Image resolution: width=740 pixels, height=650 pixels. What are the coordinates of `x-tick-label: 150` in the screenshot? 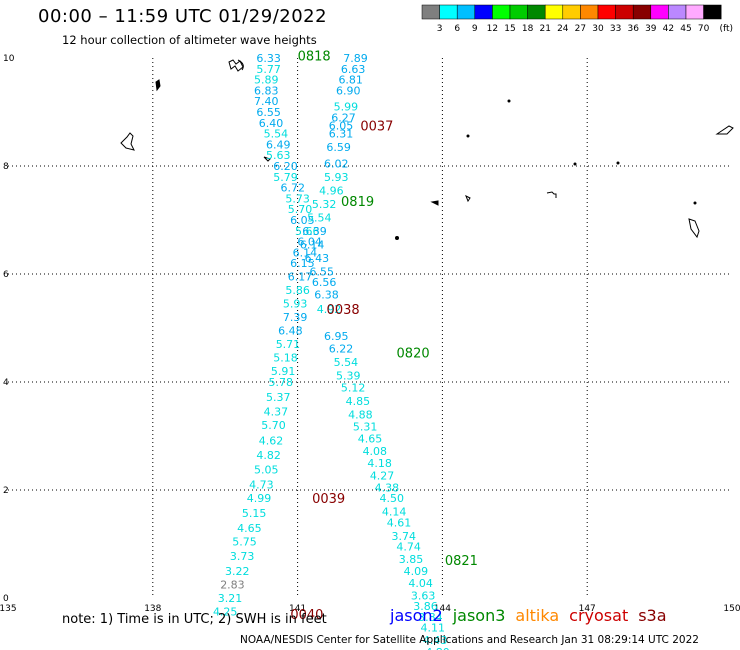 It's located at (731, 609).